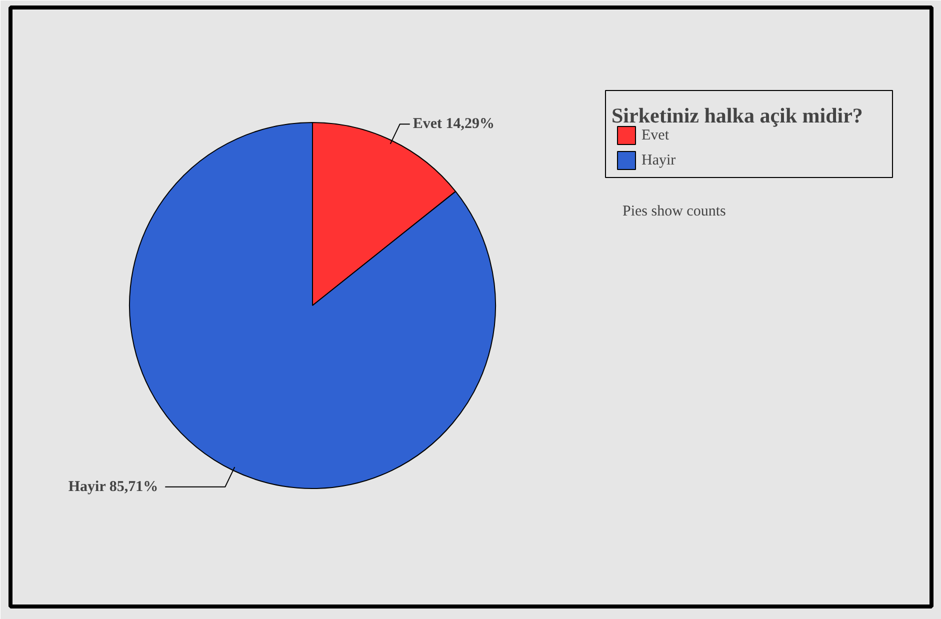 The image size is (941, 619). I want to click on legend-title: Sirketiniz halka açik midir?, so click(737, 116).